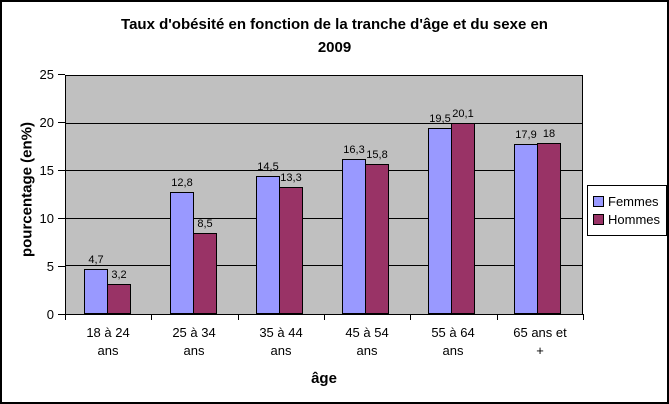 This screenshot has width=669, height=404. Describe the element at coordinates (463, 114) in the screenshot. I see `data-label-hommes-4: 20,1` at that location.